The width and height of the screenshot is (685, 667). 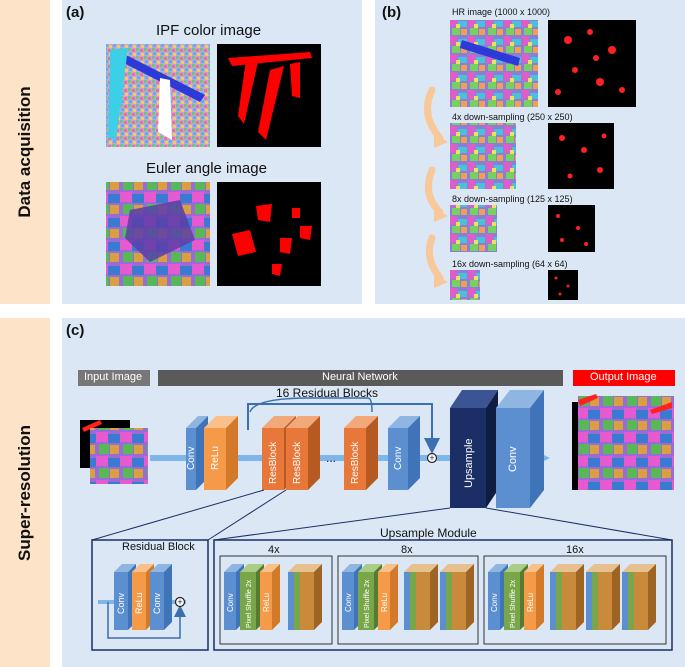 I want to click on up16-relu-label: ReLu, so click(x=530, y=602).